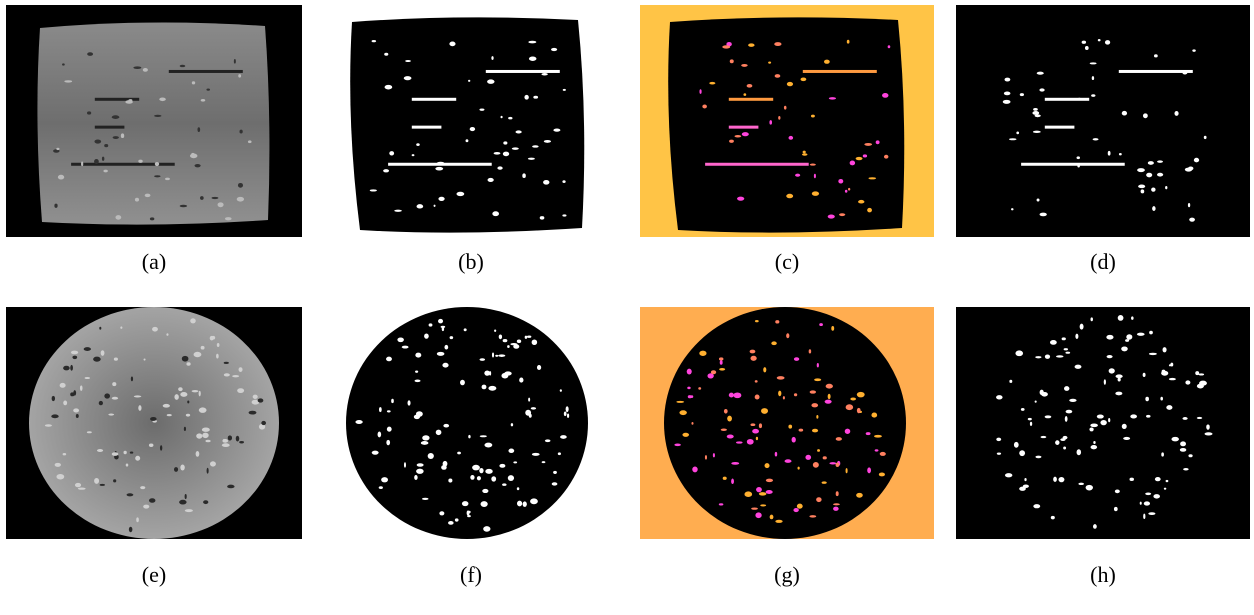 The image size is (1254, 615). I want to click on subfigure-label: (f), so click(471, 574).